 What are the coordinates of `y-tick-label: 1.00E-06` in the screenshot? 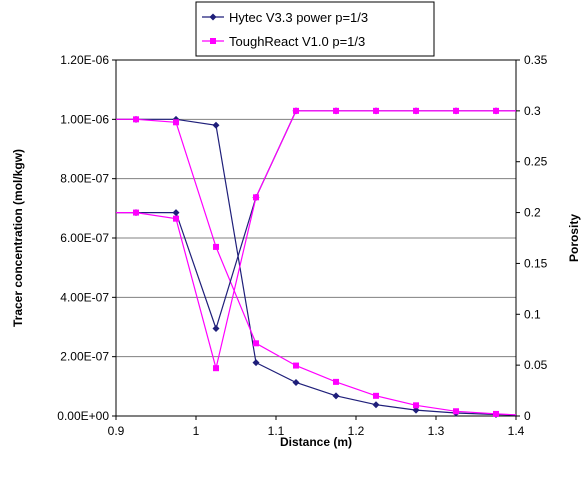 It's located at (84, 119).